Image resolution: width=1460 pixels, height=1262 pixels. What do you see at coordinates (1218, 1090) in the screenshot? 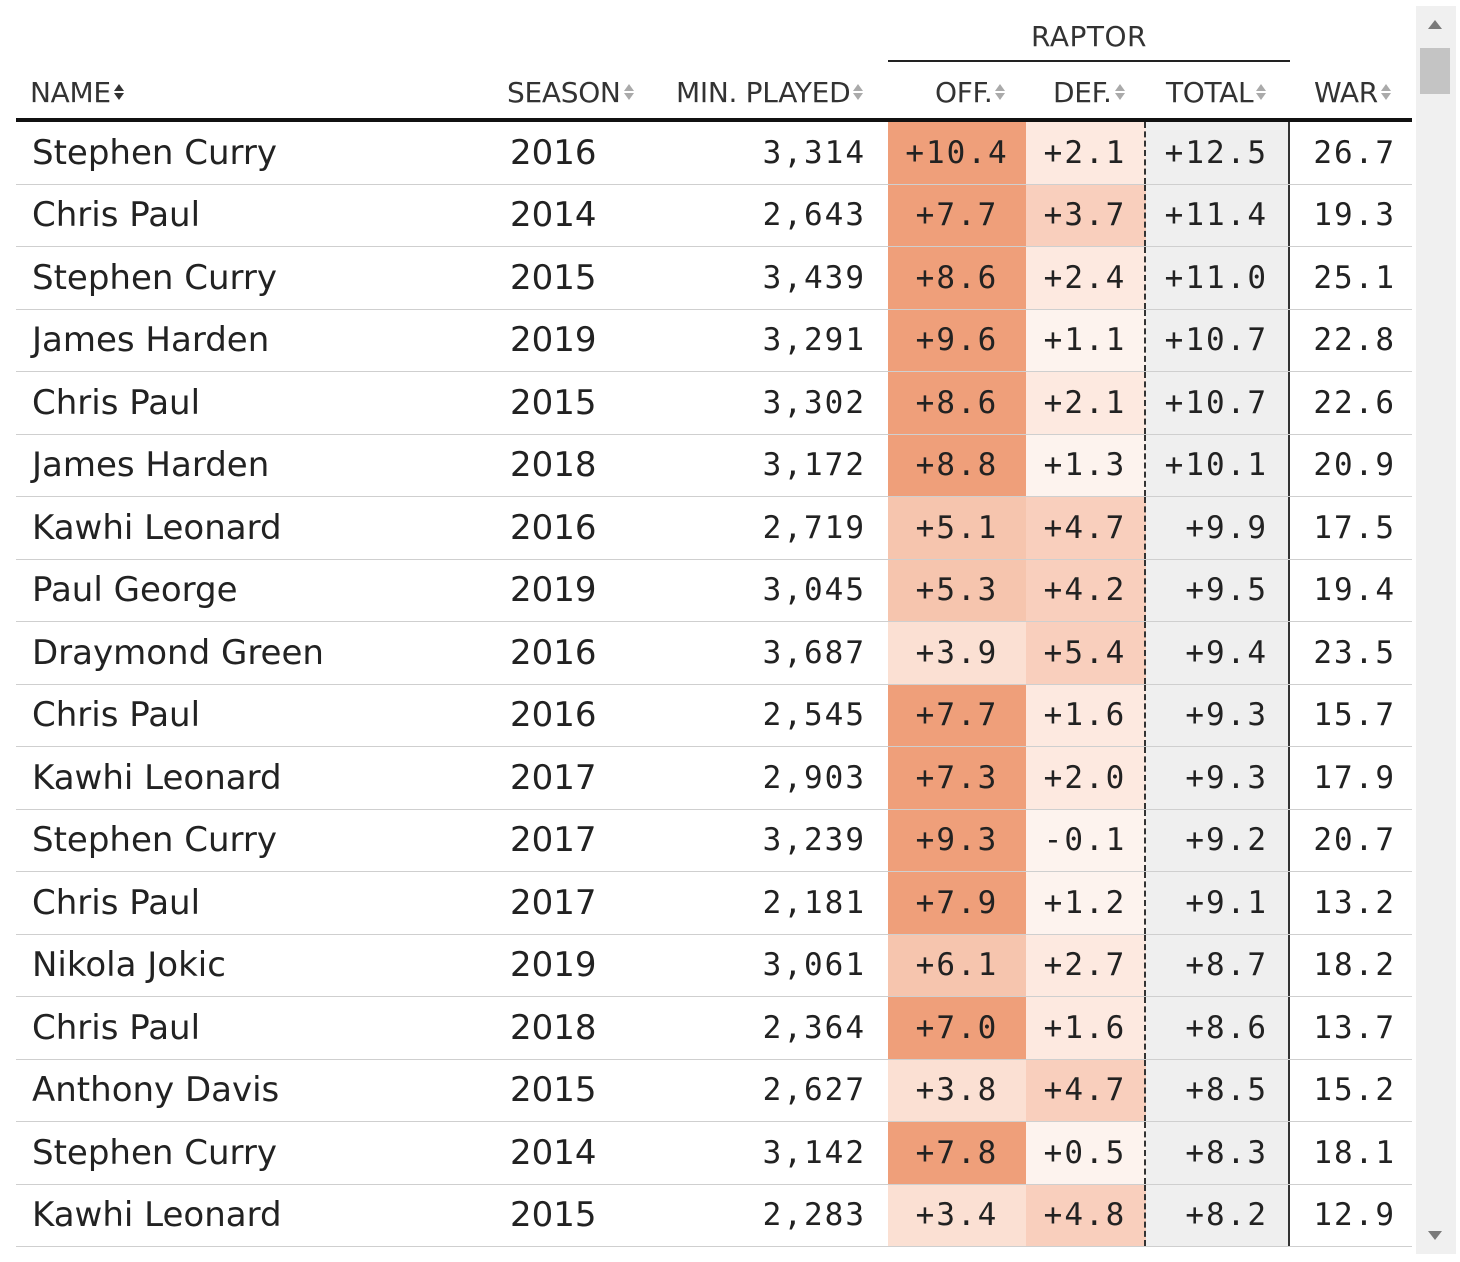
I see `cell-total: +8.5` at bounding box center [1218, 1090].